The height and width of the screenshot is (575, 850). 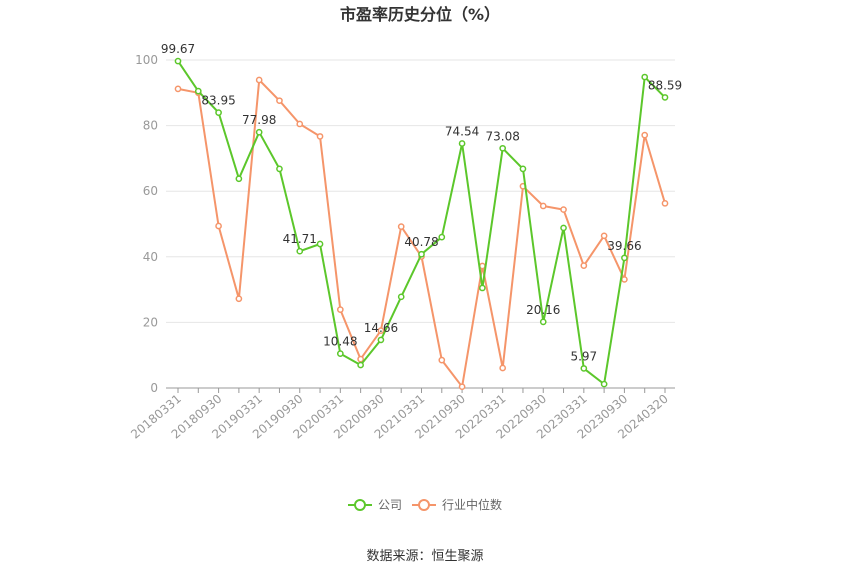 What do you see at coordinates (150, 322) in the screenshot?
I see `y-tick-label: 20` at bounding box center [150, 322].